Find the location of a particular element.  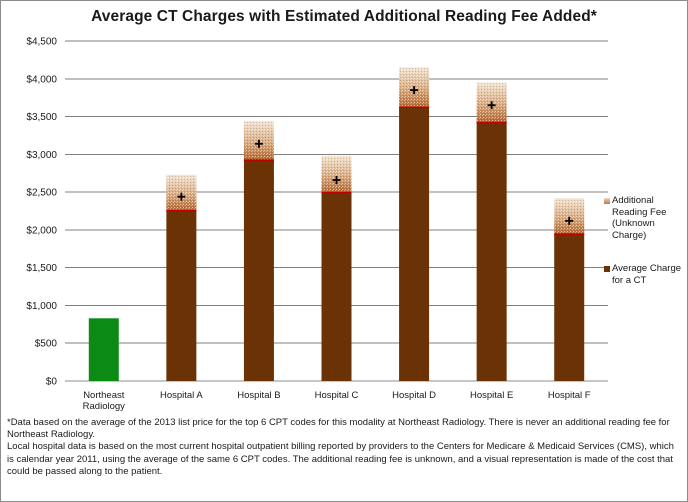

x-category-label: Hospital C is located at coordinates (337, 395).